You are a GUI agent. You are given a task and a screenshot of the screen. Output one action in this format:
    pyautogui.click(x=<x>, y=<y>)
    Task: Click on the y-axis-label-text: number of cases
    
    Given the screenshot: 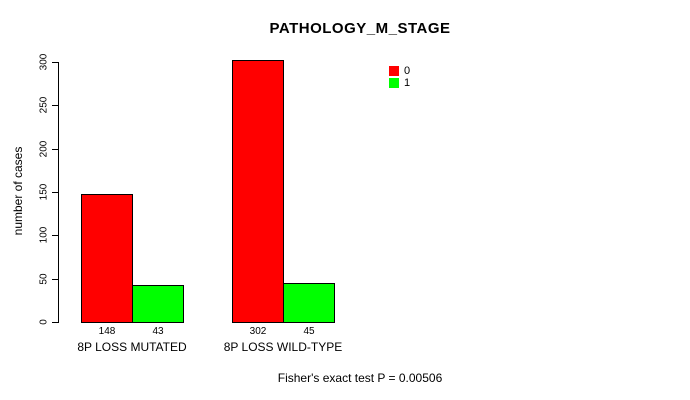 What is the action you would take?
    pyautogui.click(x=18, y=191)
    